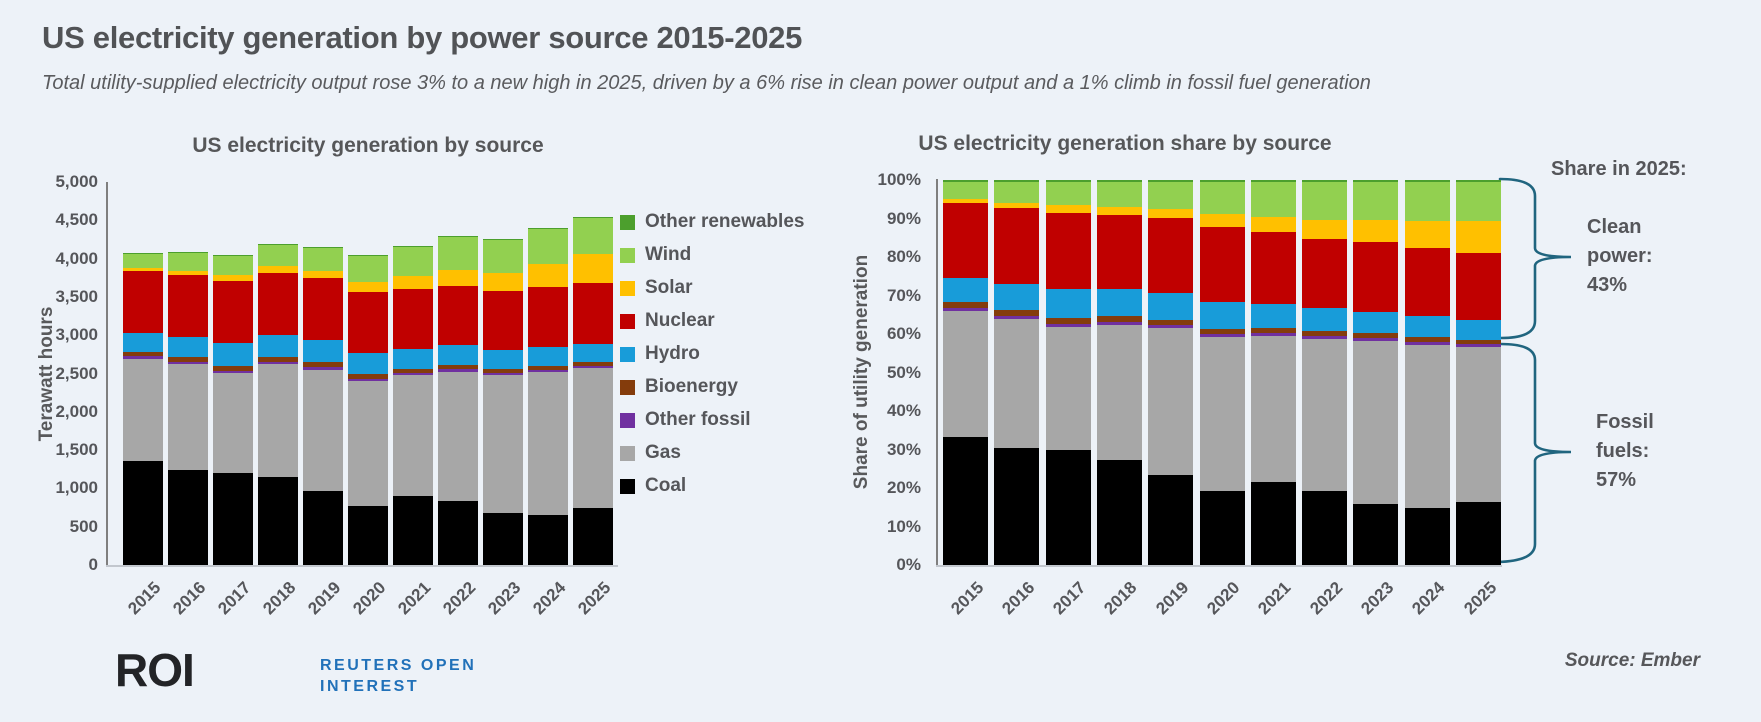  I want to click on fossil-fuels-value: 57%, so click(1616, 480).